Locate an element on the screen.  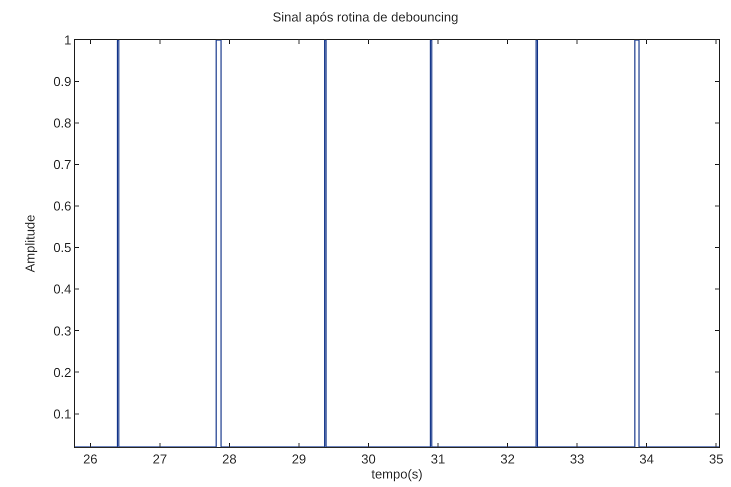
y-tick-label: 0.3 is located at coordinates (62, 330).